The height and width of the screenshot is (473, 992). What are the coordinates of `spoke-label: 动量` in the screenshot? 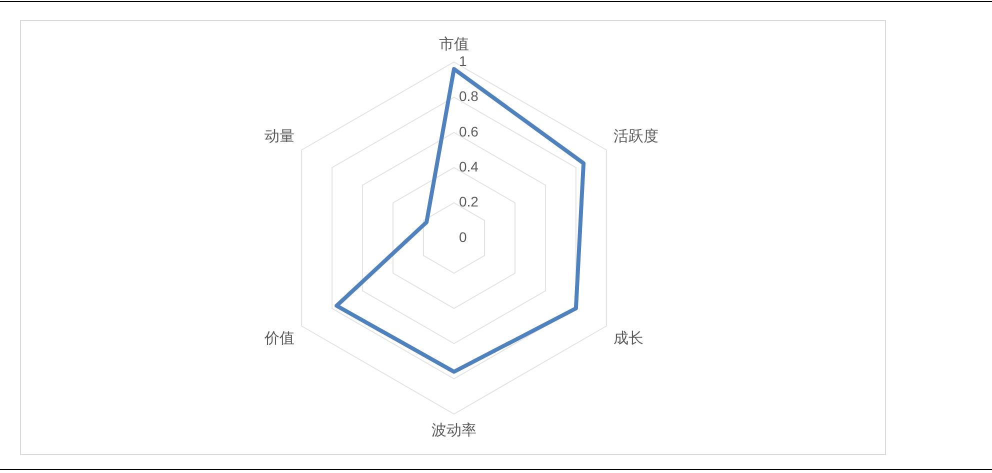 It's located at (279, 135).